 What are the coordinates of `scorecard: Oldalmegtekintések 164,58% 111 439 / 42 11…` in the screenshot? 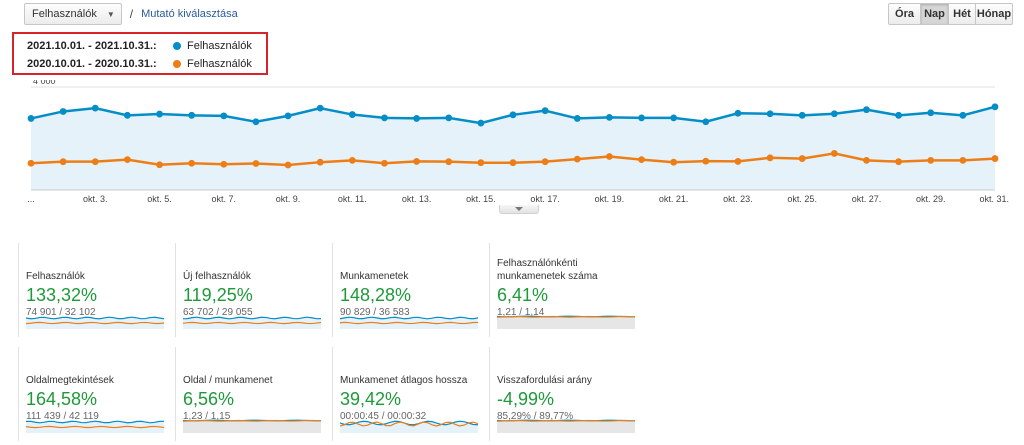 It's located at (96, 394).